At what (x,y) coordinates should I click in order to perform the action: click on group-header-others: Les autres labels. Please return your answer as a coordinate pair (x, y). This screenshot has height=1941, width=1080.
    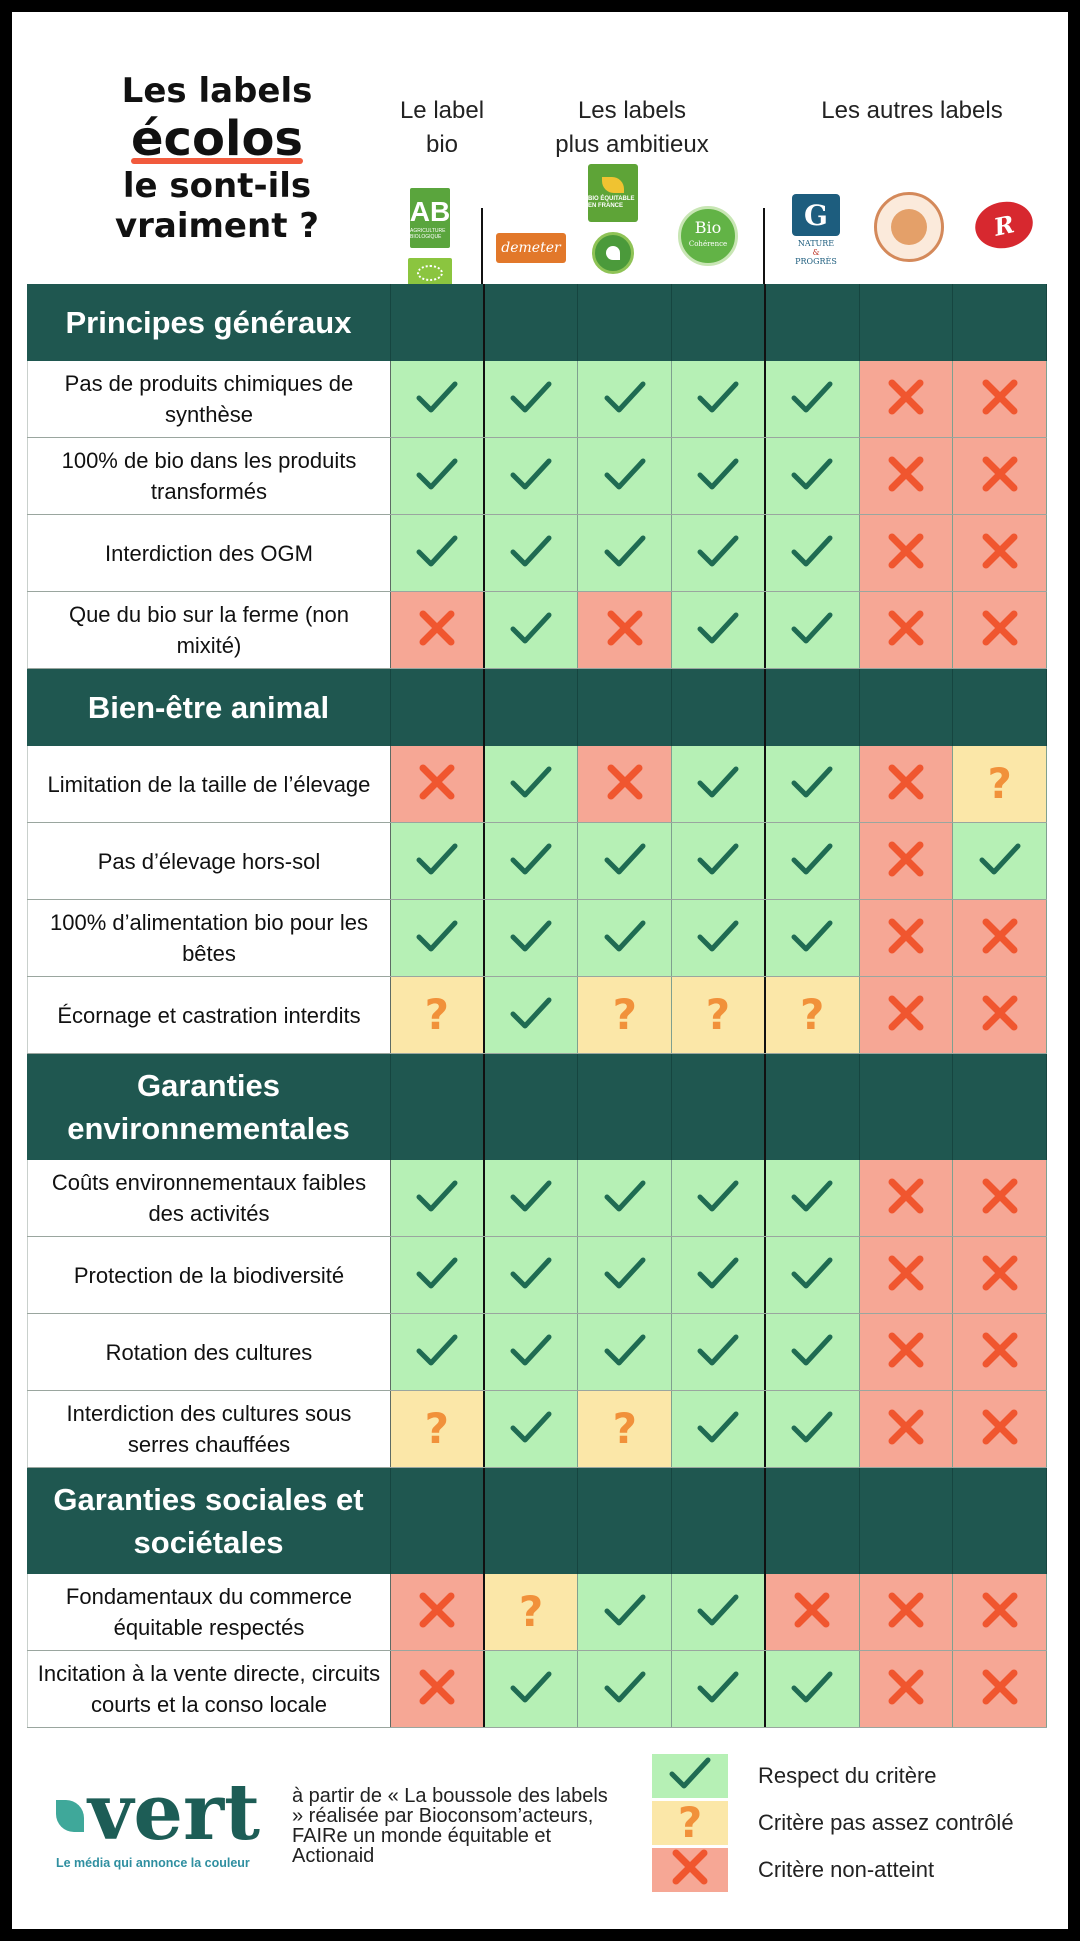
    Looking at the image, I should click on (912, 111).